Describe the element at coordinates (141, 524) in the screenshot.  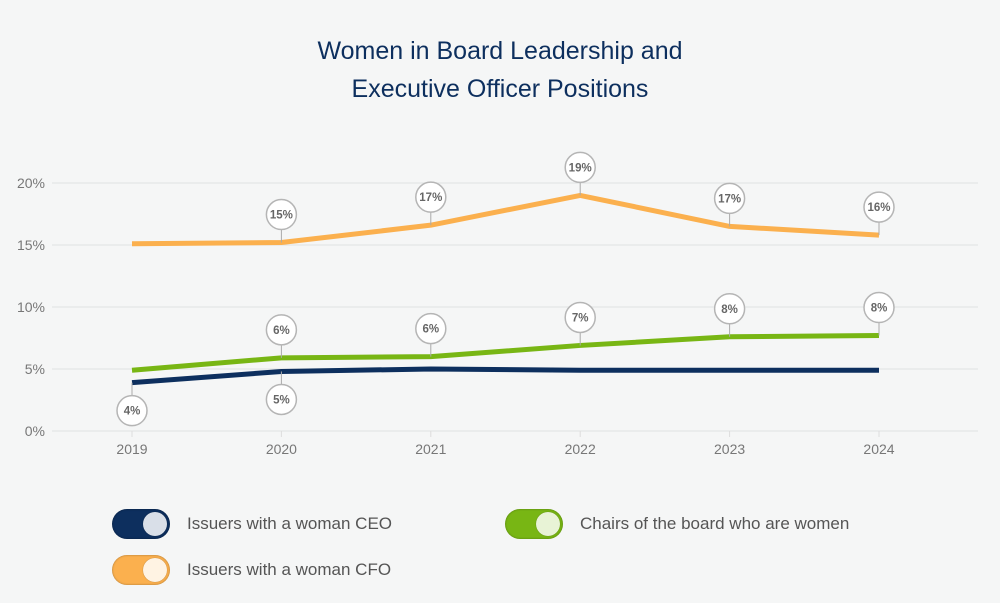
I see `toggle-ceo` at that location.